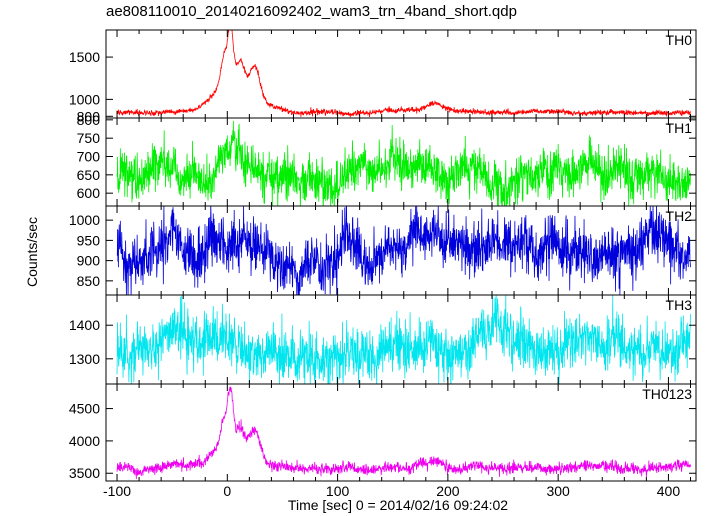 The width and height of the screenshot is (717, 516). What do you see at coordinates (84, 473) in the screenshot?
I see `y-tick-label: 3500` at bounding box center [84, 473].